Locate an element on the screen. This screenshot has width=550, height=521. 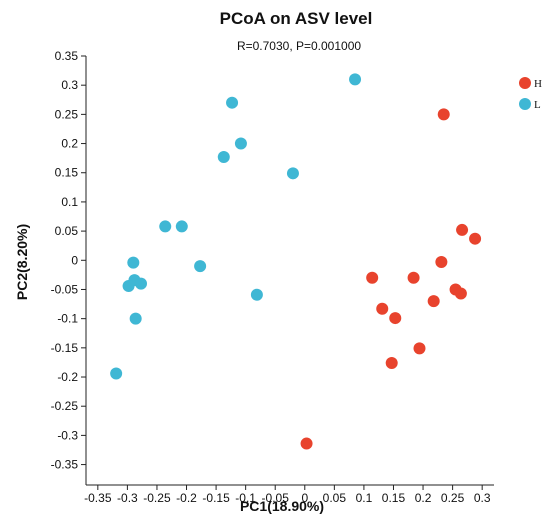
y-tick-label: 0.3 is located at coordinates (69, 85).